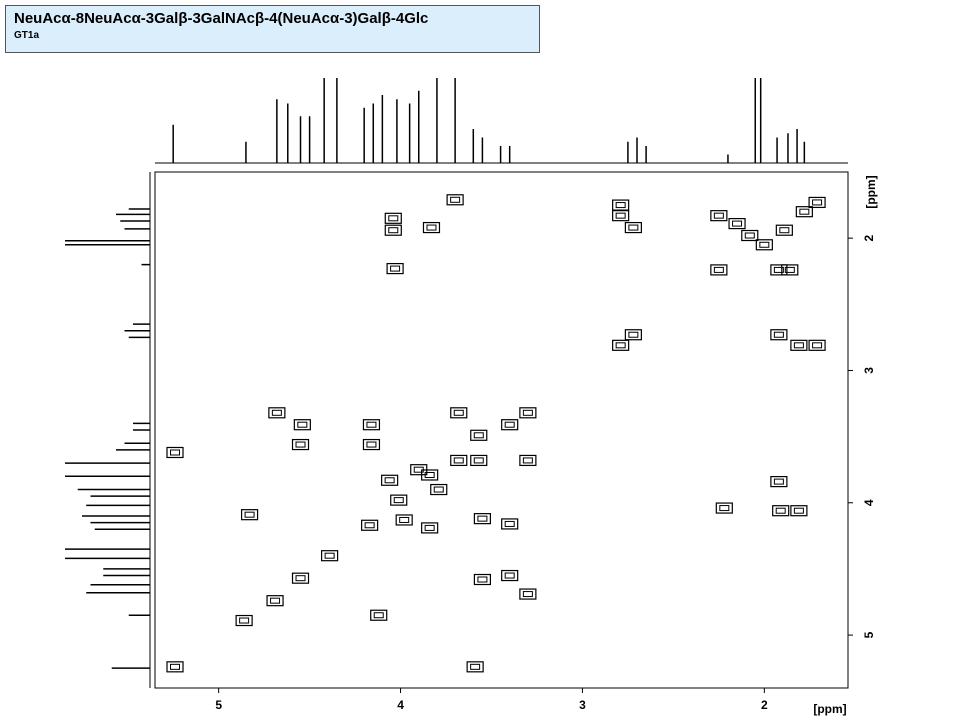 The height and width of the screenshot is (720, 960). Describe the element at coordinates (869, 502) in the screenshot. I see `y-tick-label: 4` at that location.